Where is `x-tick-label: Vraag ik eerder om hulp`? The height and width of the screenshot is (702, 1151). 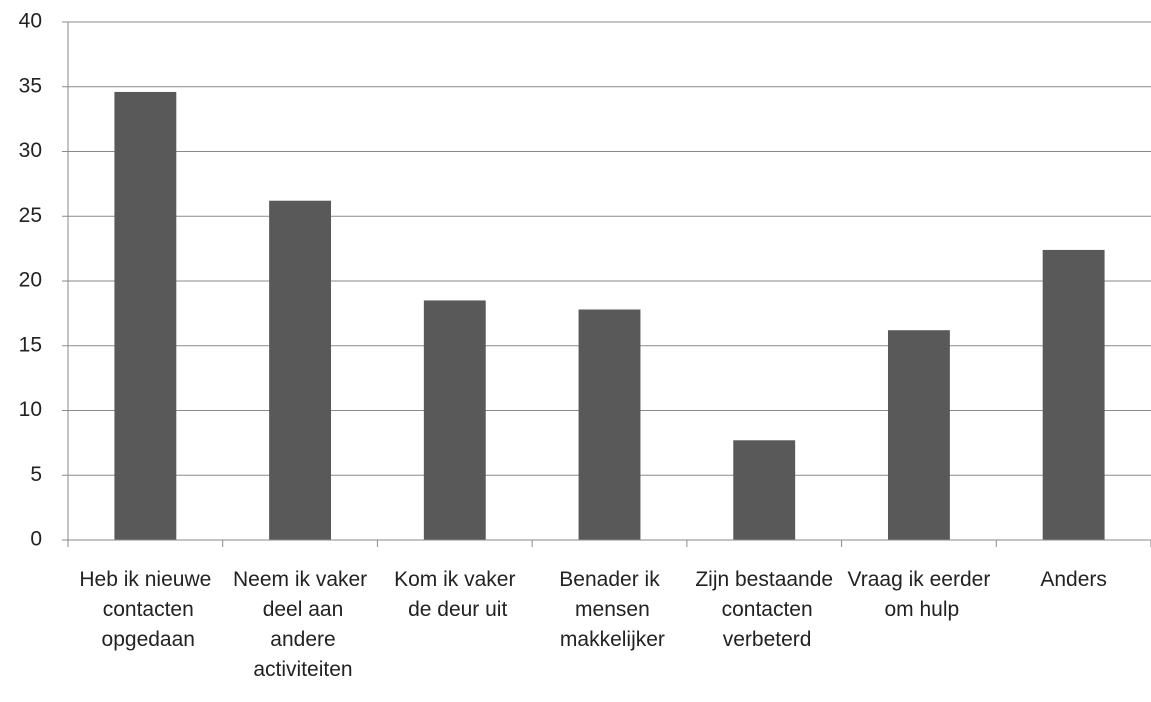
x-tick-label: Vraag ik eerder om hulp is located at coordinates (919, 594).